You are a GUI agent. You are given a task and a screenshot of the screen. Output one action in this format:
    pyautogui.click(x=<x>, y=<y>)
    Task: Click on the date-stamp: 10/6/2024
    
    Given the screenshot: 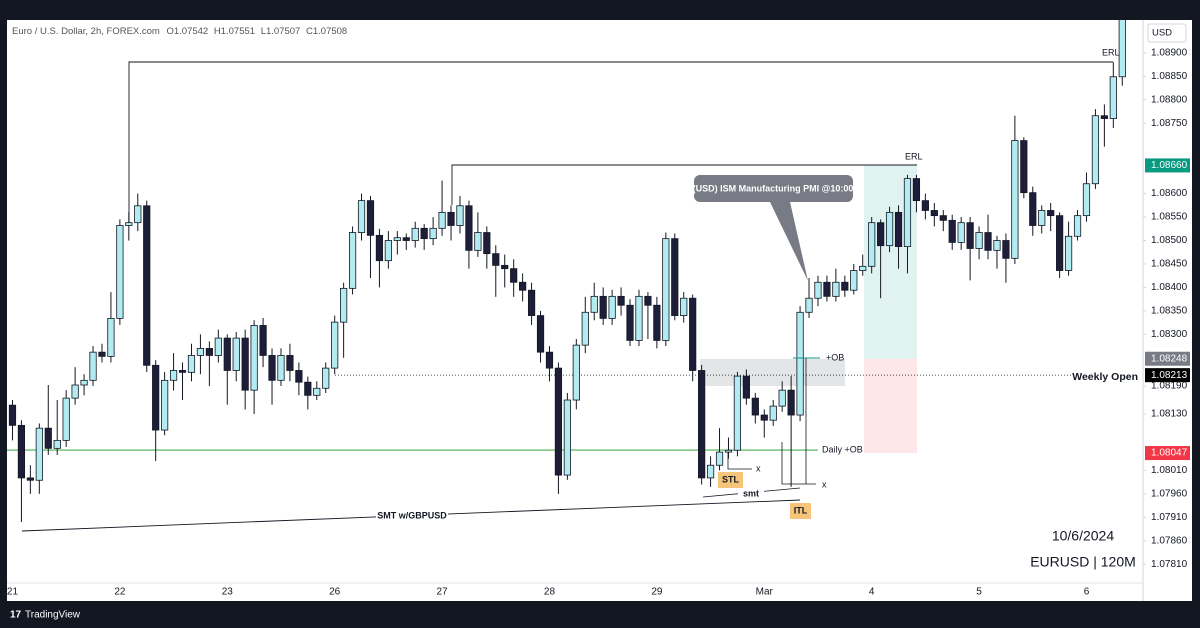 What is the action you would take?
    pyautogui.click(x=1083, y=536)
    